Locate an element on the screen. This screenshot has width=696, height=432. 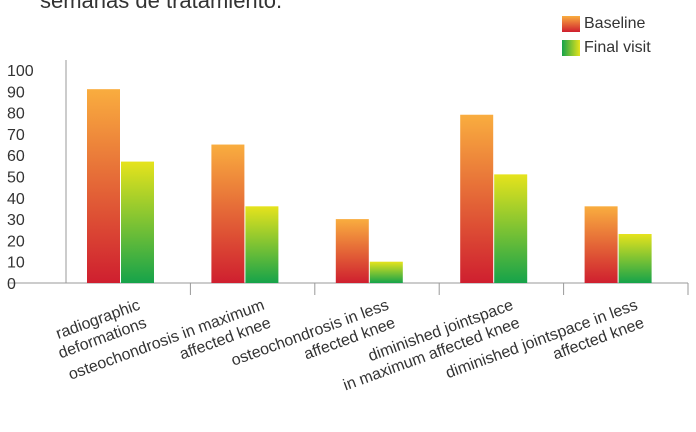
y-tick-label: 50 is located at coordinates (16, 178).